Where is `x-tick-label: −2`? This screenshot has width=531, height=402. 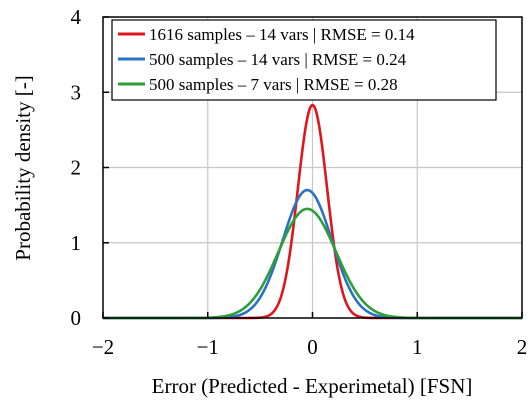 x-tick-label: −2 is located at coordinates (103, 347).